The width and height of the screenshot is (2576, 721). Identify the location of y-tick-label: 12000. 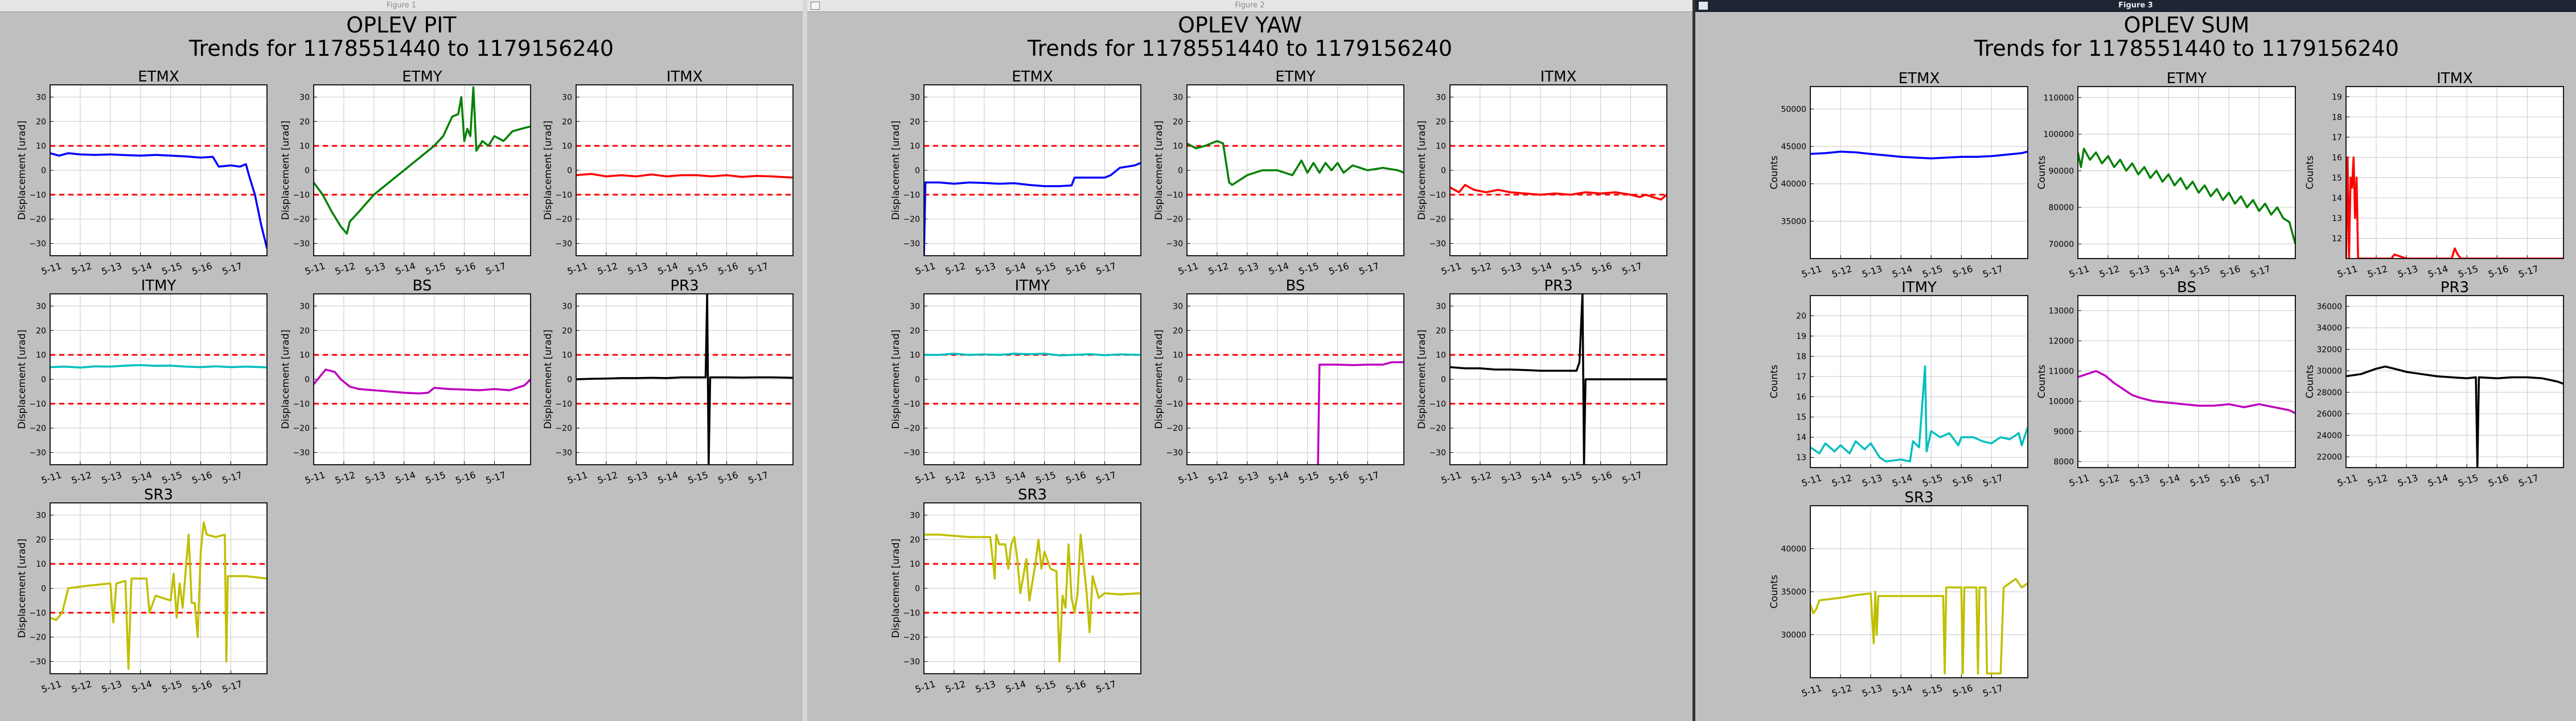
(2061, 341).